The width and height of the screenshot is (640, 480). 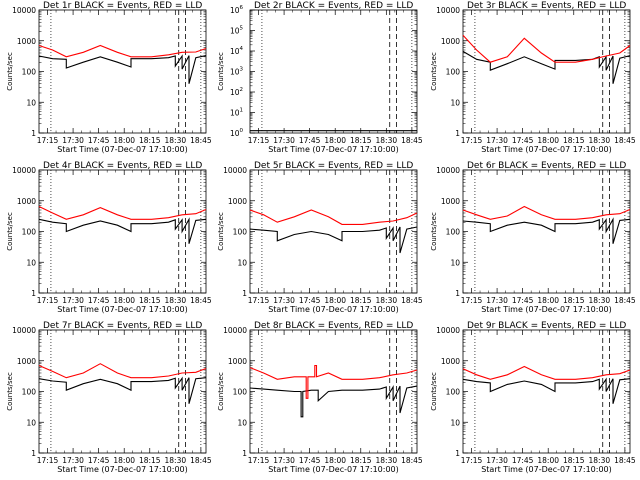 What do you see at coordinates (333, 326) in the screenshot?
I see `chart-title: Det 8r BLACK = Events, RED = LLD` at bounding box center [333, 326].